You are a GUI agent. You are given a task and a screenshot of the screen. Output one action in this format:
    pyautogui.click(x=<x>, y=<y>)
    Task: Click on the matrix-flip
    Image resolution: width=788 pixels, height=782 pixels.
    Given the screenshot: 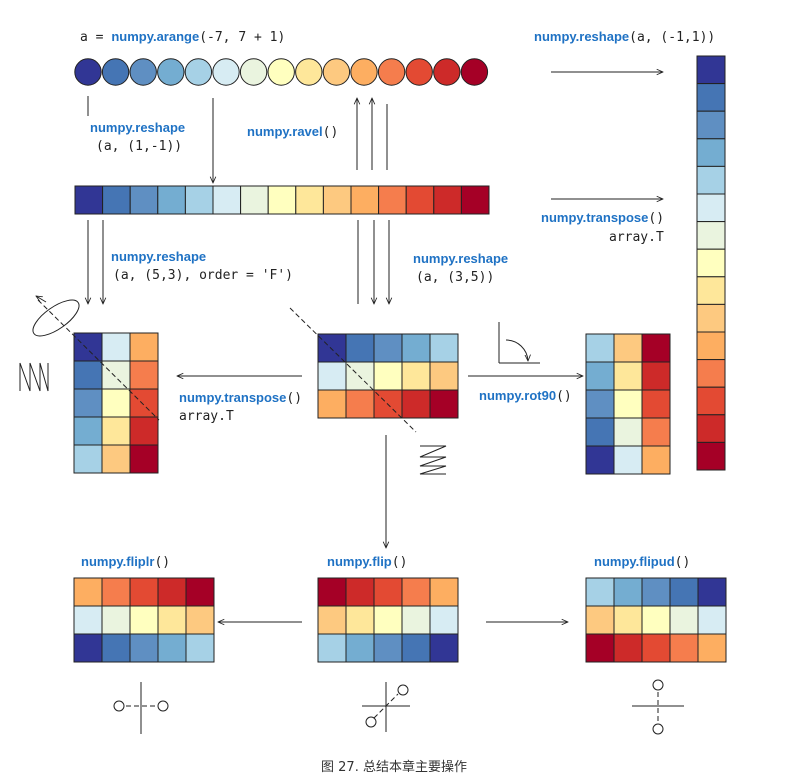 What is the action you would take?
    pyautogui.click(x=388, y=620)
    